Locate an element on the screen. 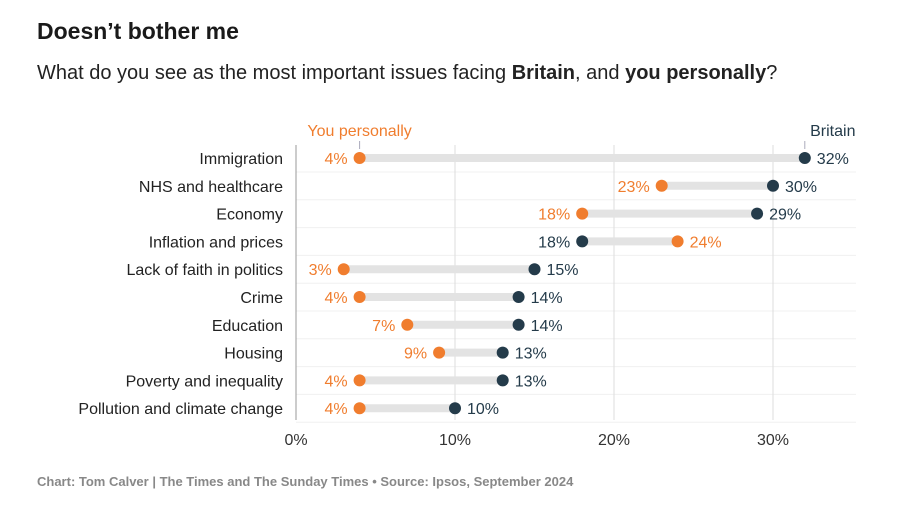 Image resolution: width=903 pixels, height=520 pixels. britain-value-label: 29% is located at coordinates (785, 215).